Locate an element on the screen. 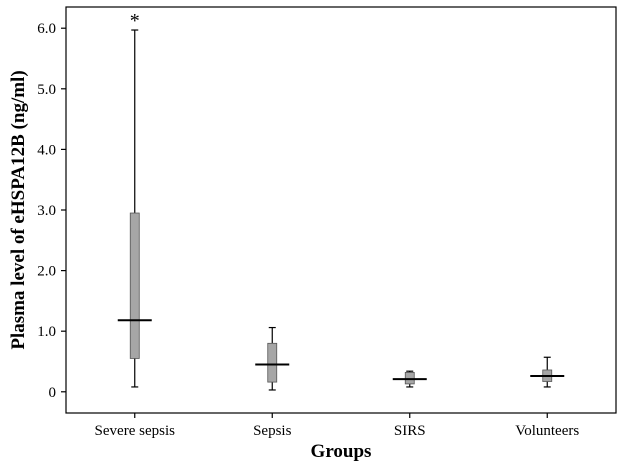 This screenshot has width=625, height=463. y-tick-label: 1.0 is located at coordinates (46, 332).